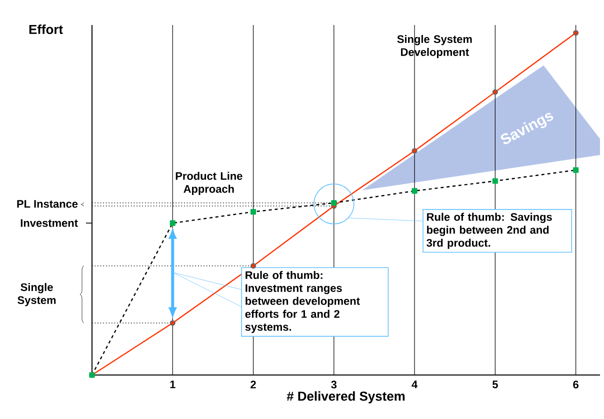 This screenshot has height=419, width=604. What do you see at coordinates (46, 29) in the screenshot?
I see `y-axis-title: Effort` at bounding box center [46, 29].